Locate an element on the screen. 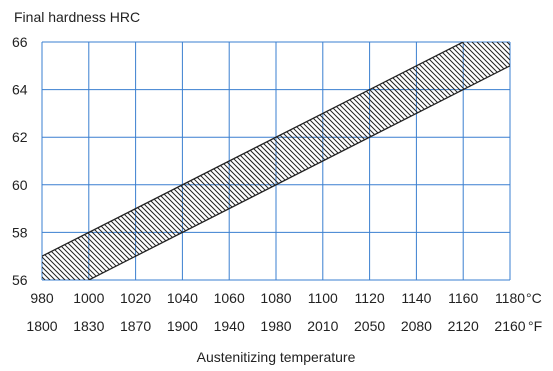 This screenshot has width=553, height=371. x-tick-label-f: 2010 is located at coordinates (322, 326).